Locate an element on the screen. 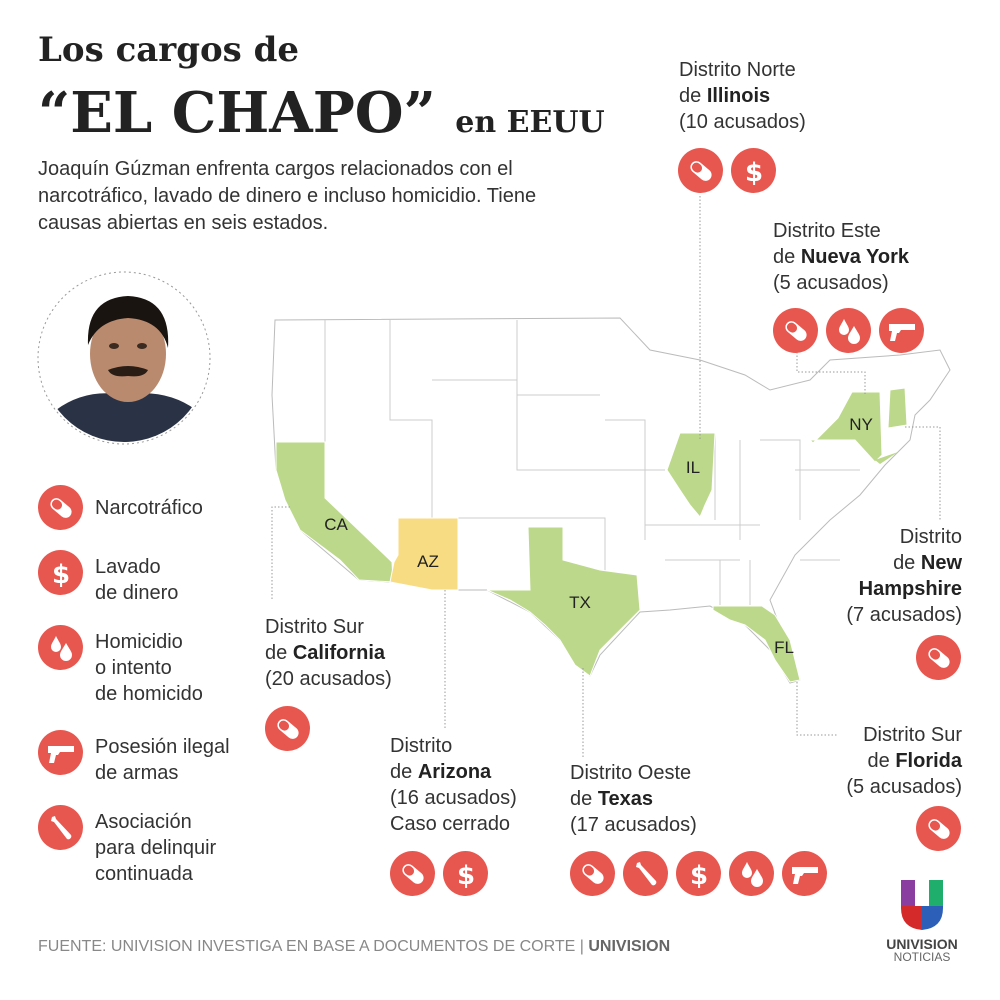 Image resolution: width=1000 pixels, height=1000 pixels. legend-label: Narcotráfico is located at coordinates (149, 508).